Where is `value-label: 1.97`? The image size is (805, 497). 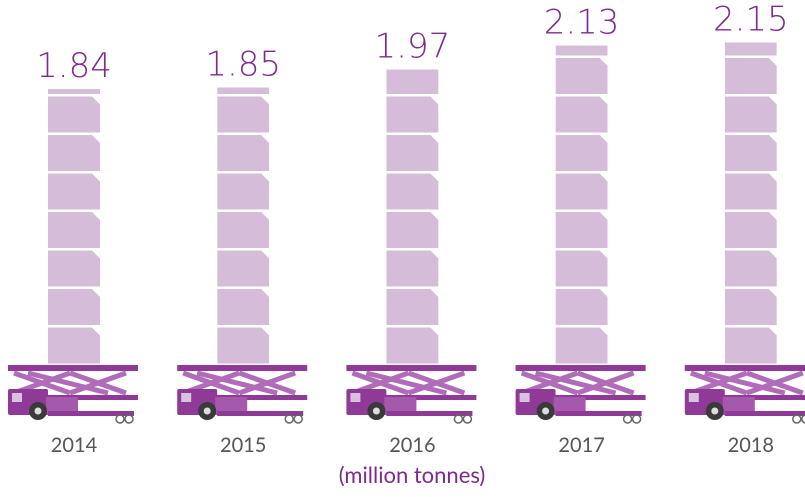 value-label: 1.97 is located at coordinates (413, 47).